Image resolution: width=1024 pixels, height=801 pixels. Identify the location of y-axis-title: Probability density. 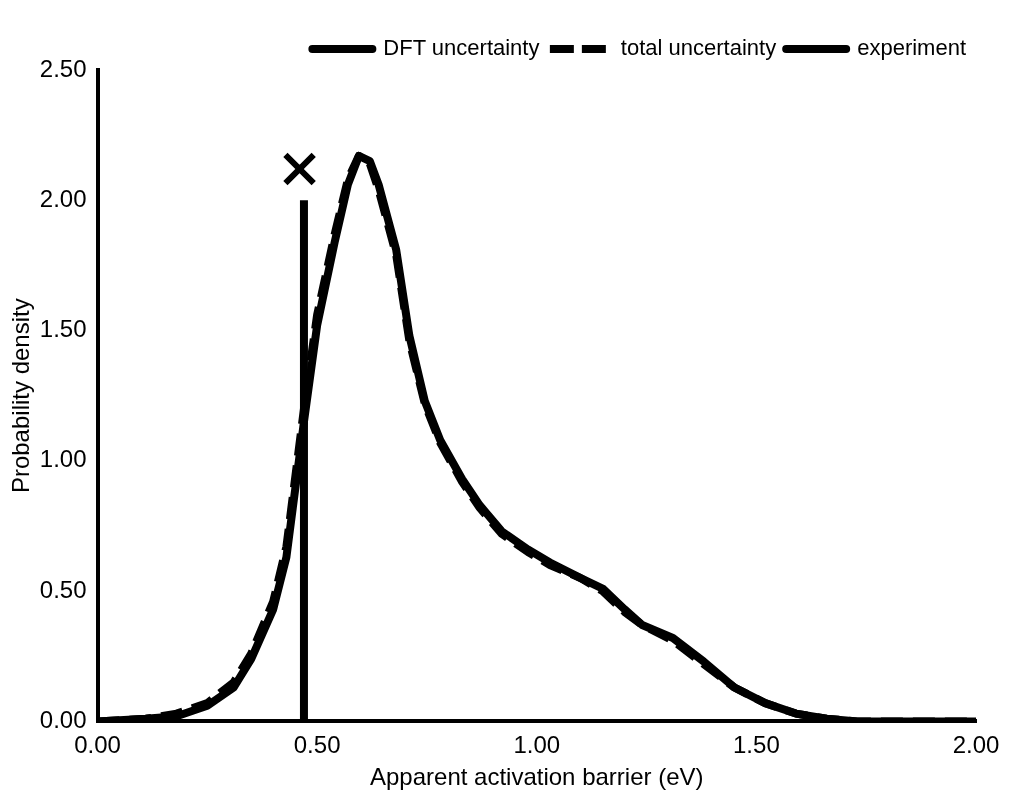
(21, 396).